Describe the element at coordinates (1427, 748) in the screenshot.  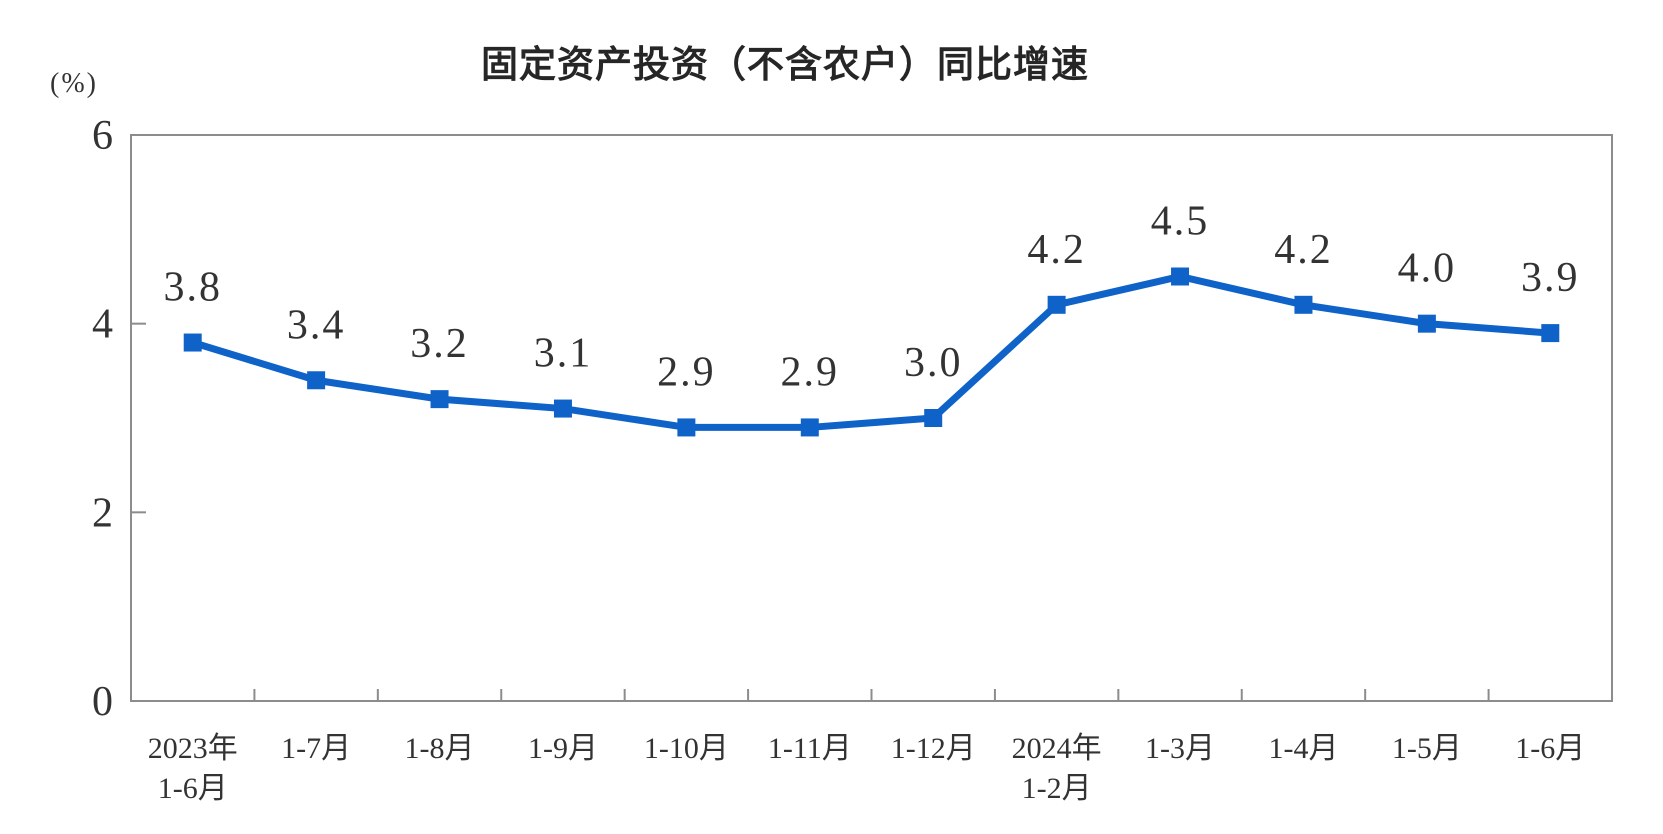
I see `x-axis-category-label: 1-5月` at that location.